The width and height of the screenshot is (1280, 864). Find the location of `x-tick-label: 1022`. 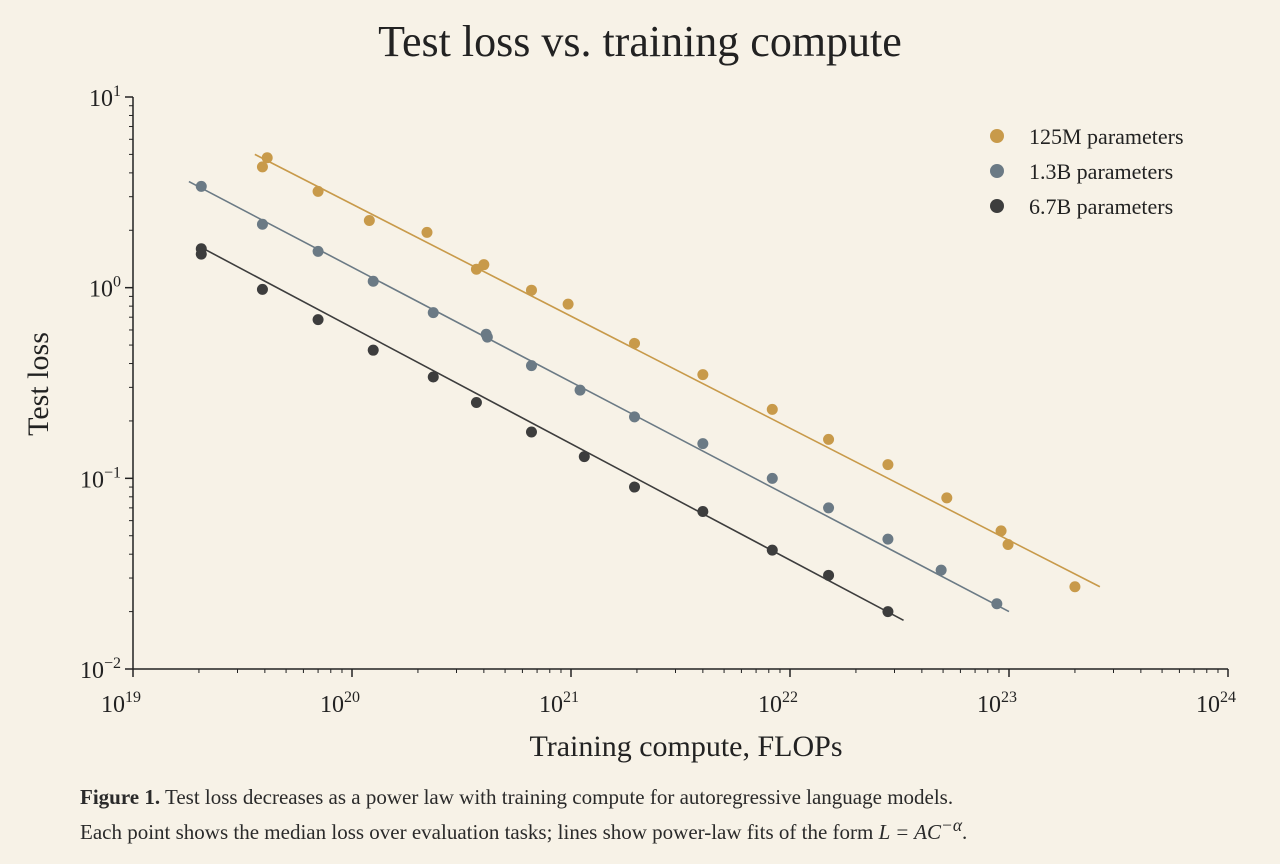

x-tick-label: 1022 is located at coordinates (778, 703).